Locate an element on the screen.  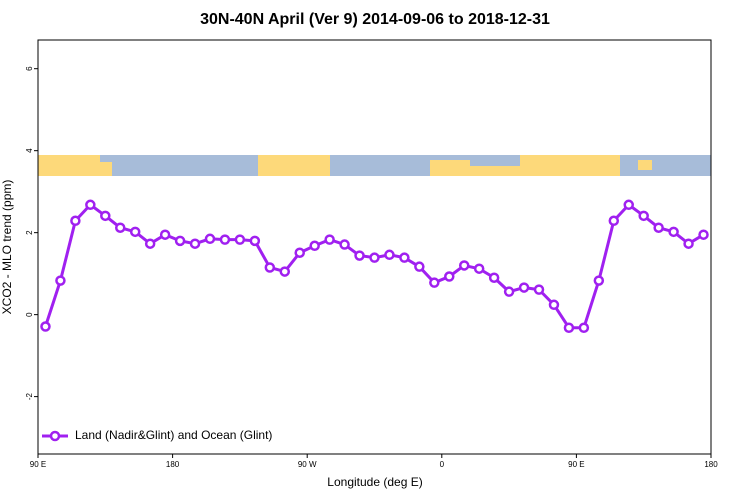
x-axis-label: Longitude (deg E) is located at coordinates (374, 482).